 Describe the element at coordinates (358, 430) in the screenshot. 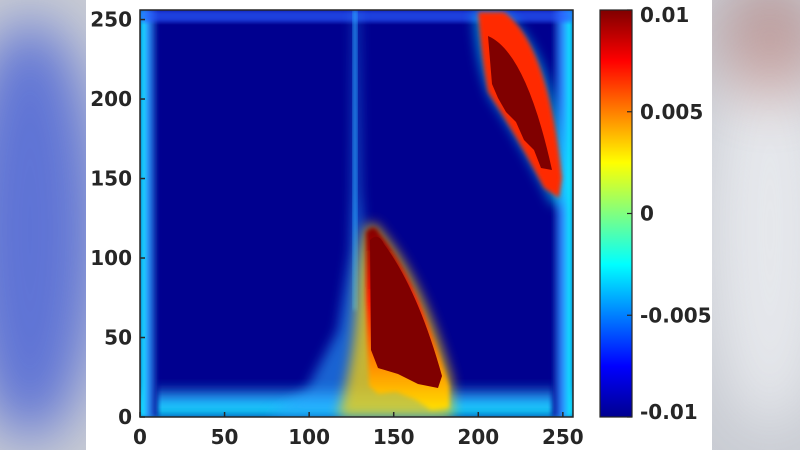

I see `x-axis-ticks: 0 50 100 150 200 250` at that location.